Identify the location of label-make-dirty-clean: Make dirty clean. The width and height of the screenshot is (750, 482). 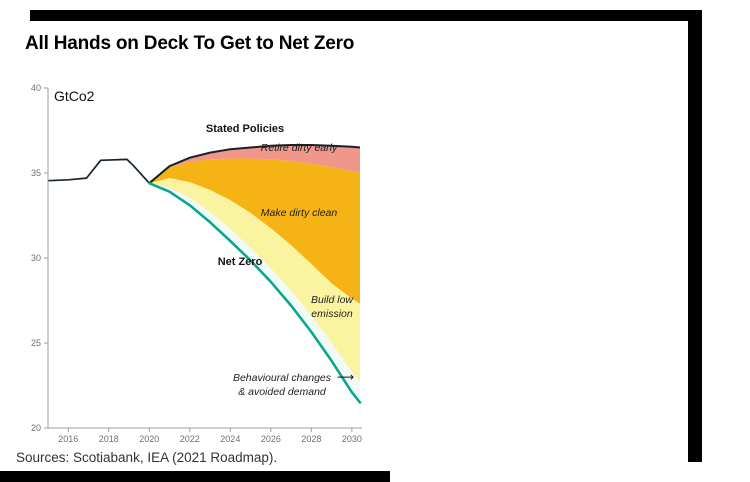
(299, 213).